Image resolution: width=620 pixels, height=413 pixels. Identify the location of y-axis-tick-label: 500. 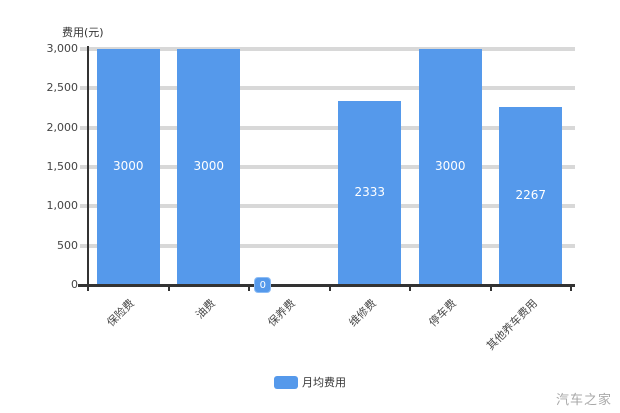
(67, 245).